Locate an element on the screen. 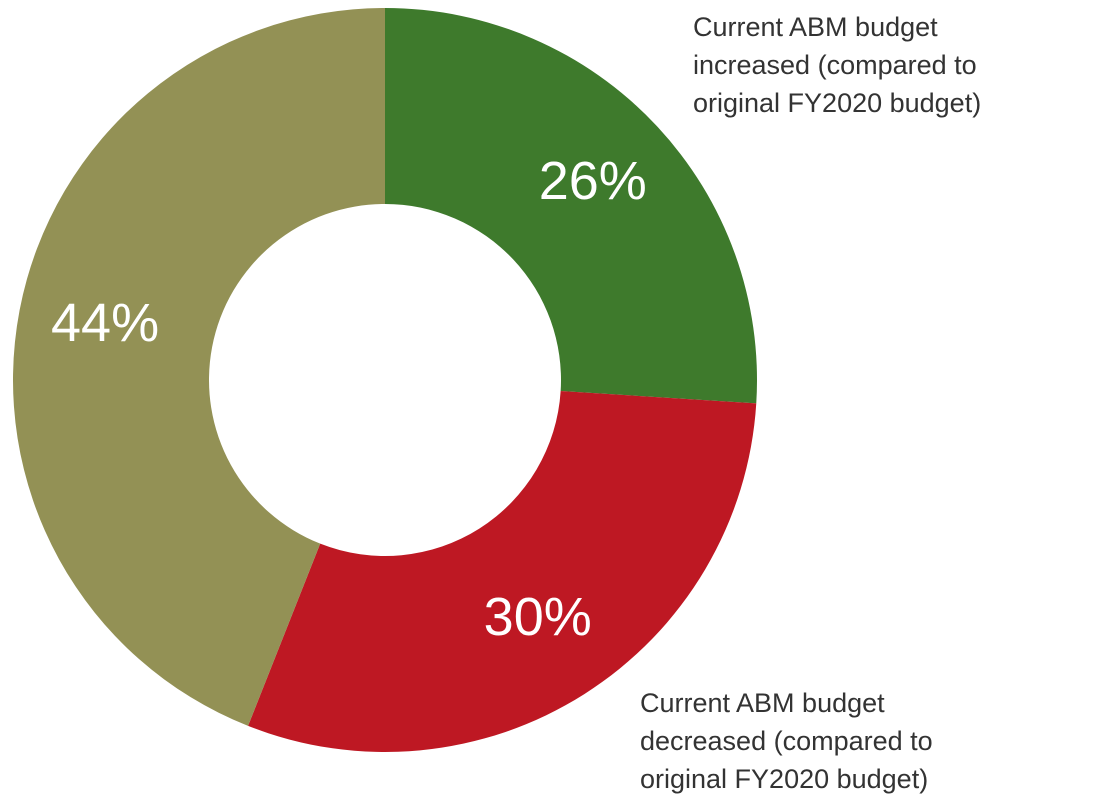 The width and height of the screenshot is (1119, 812). value-label: 30% is located at coordinates (538, 617).